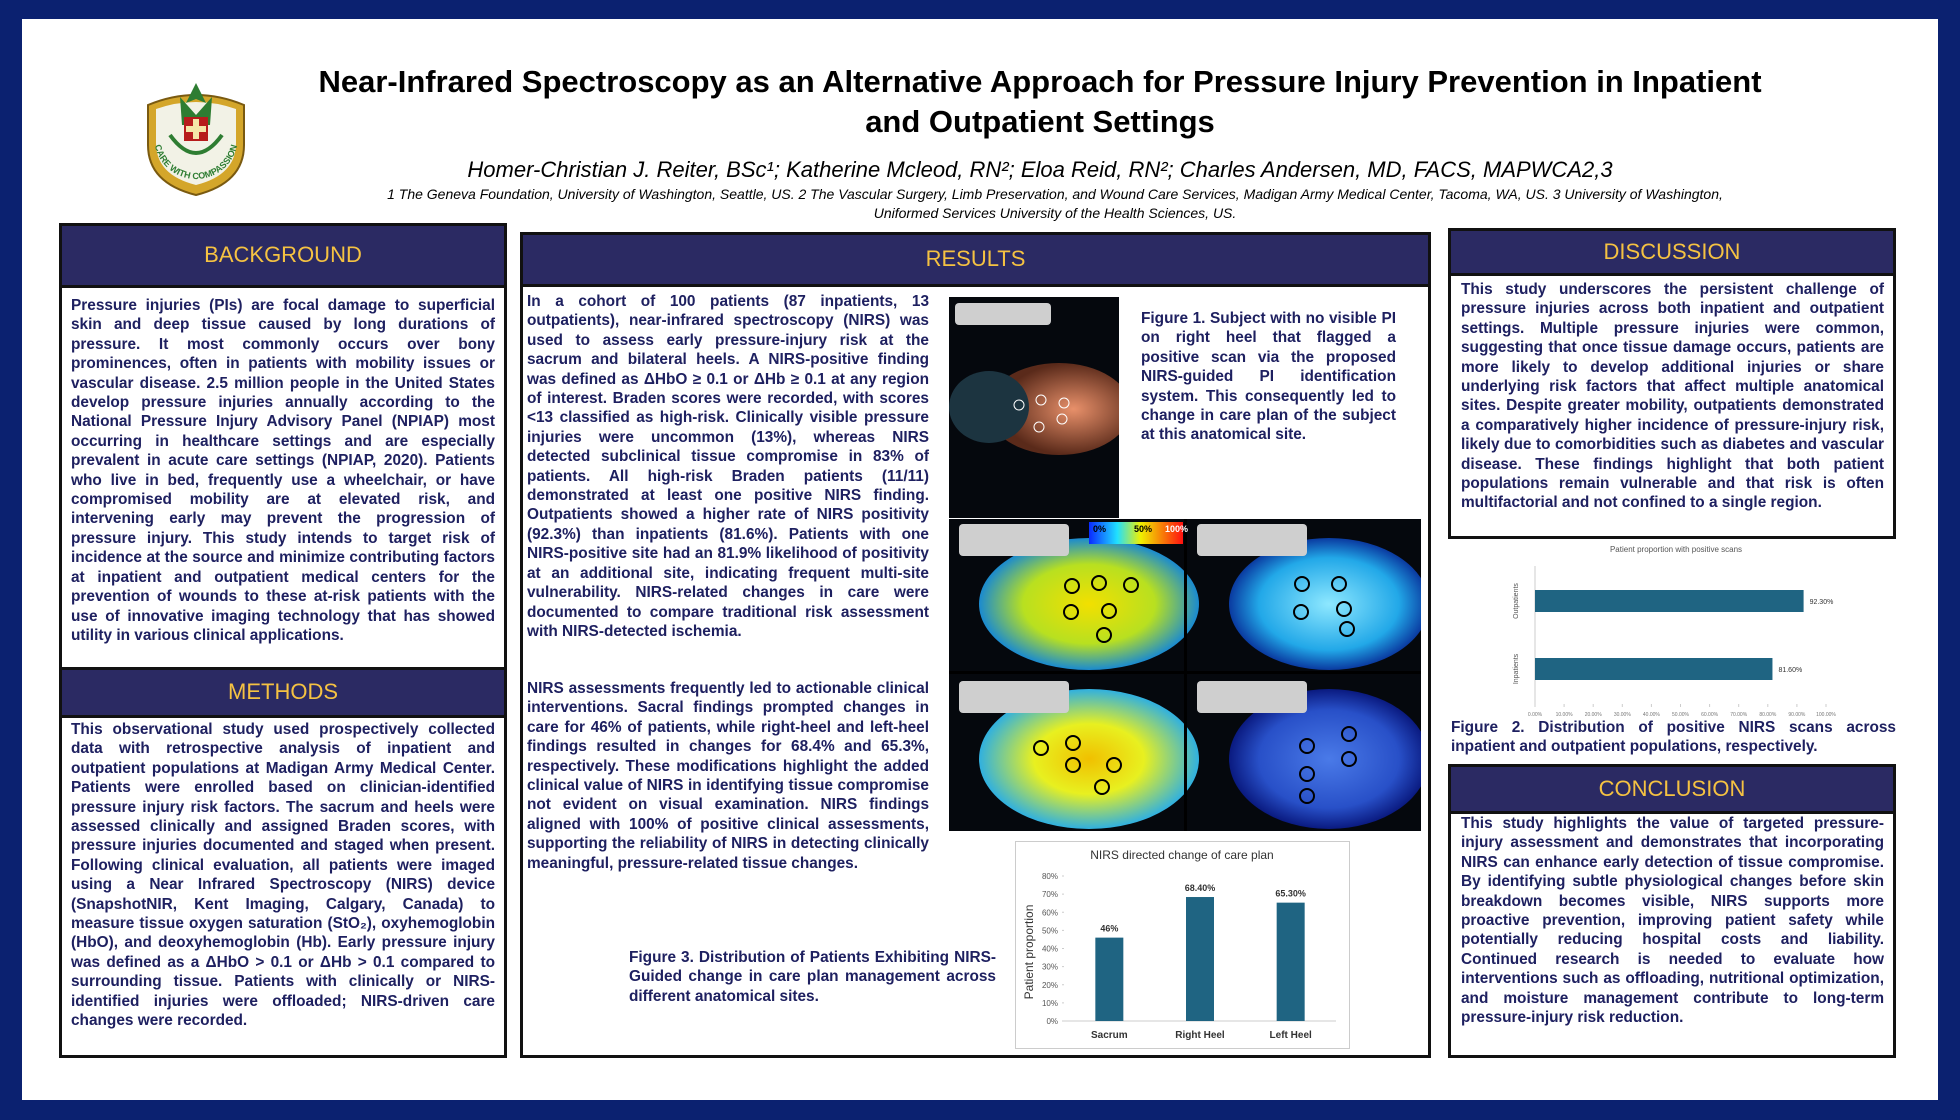 This screenshot has height=1120, width=1960. What do you see at coordinates (1050, 876) in the screenshot?
I see `y-tick-label: 80%` at bounding box center [1050, 876].